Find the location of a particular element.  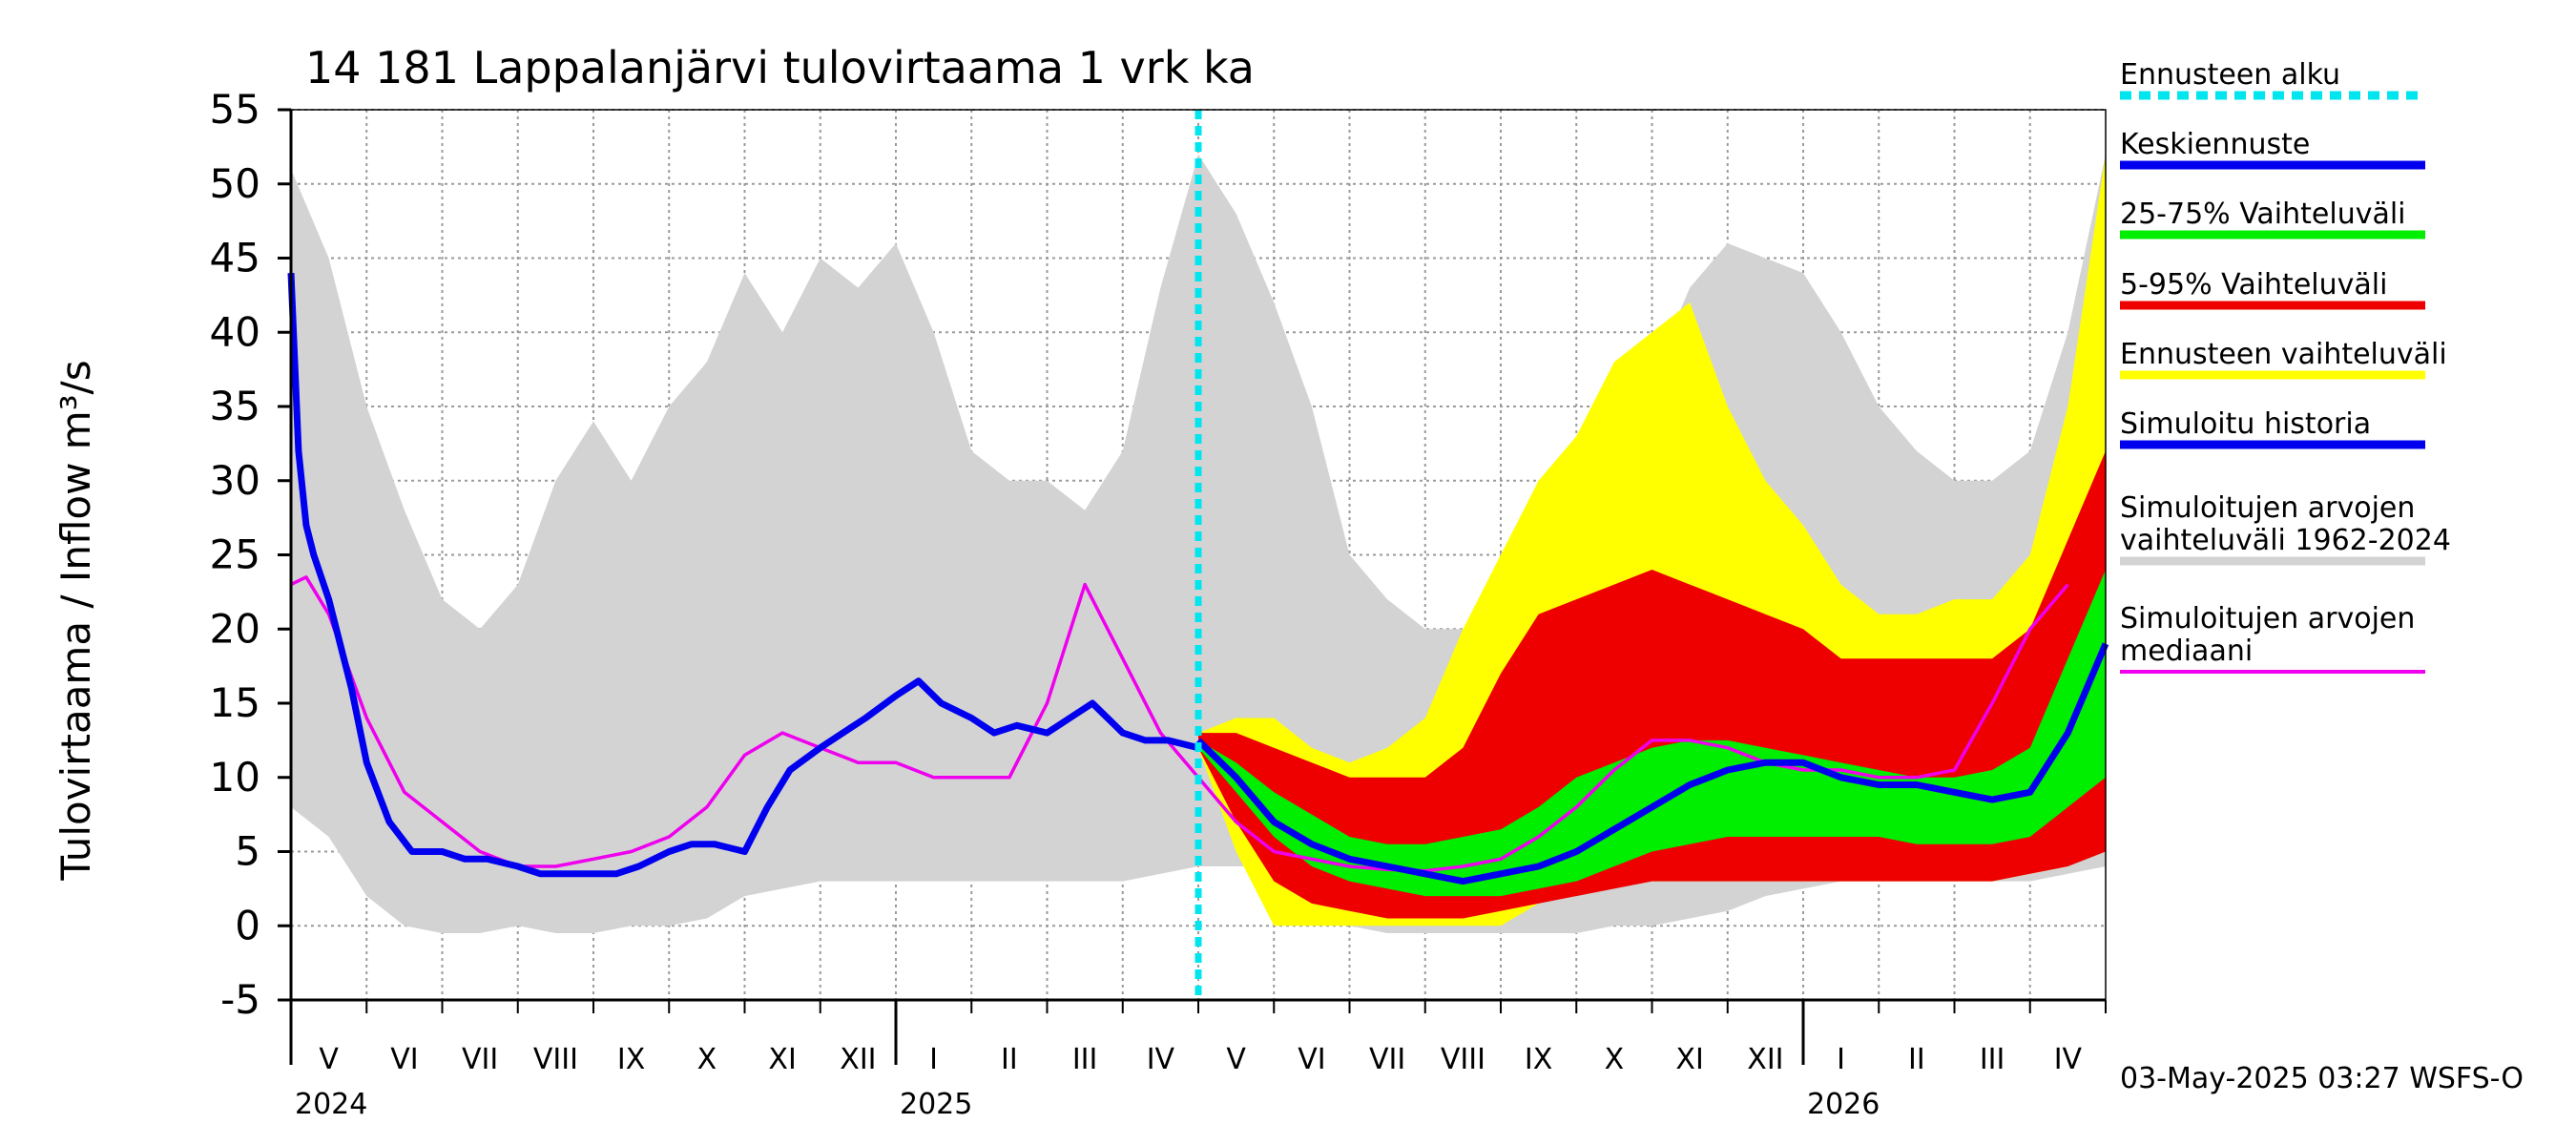

month-label-9: II is located at coordinates (1009, 1060).